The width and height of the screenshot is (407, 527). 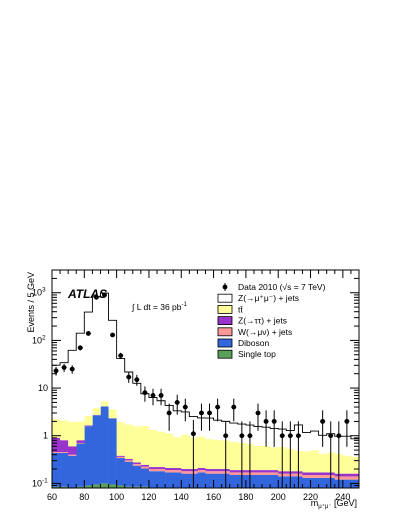 What do you see at coordinates (52, 497) in the screenshot?
I see `x-tick-label: 60` at bounding box center [52, 497].